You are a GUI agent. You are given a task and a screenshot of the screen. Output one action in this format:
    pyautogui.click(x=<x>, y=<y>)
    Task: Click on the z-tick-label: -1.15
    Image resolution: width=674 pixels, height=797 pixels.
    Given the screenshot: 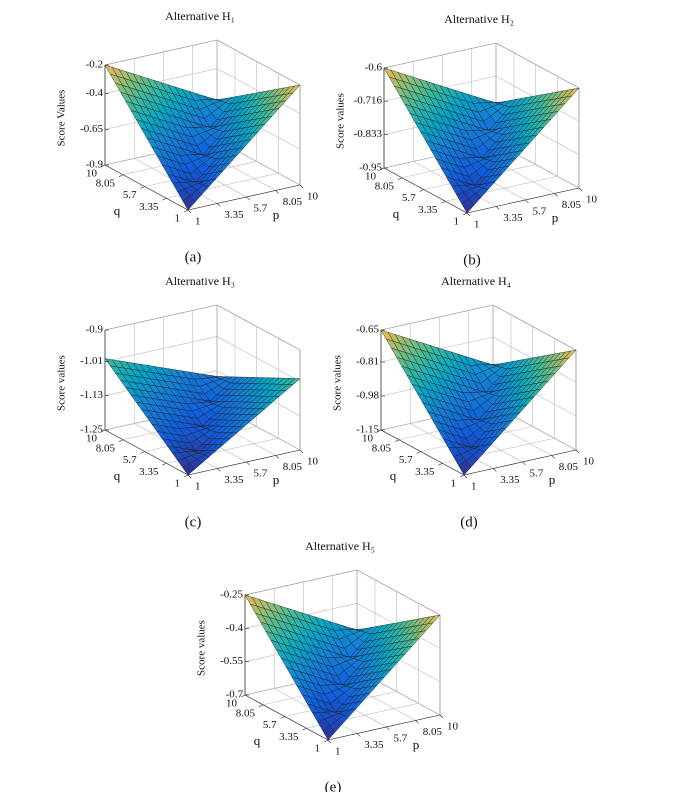 What is the action you would take?
    pyautogui.click(x=367, y=430)
    